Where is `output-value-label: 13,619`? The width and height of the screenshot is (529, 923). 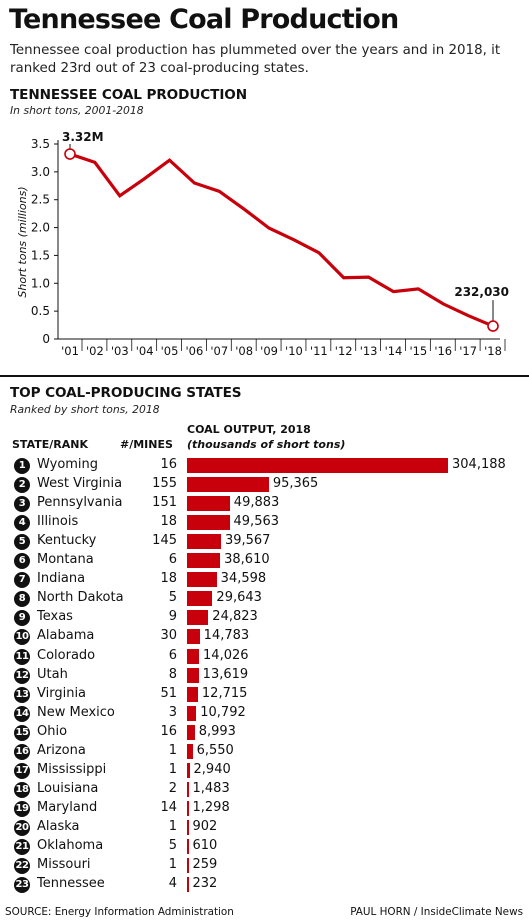
output-value-label: 13,619 is located at coordinates (225, 674).